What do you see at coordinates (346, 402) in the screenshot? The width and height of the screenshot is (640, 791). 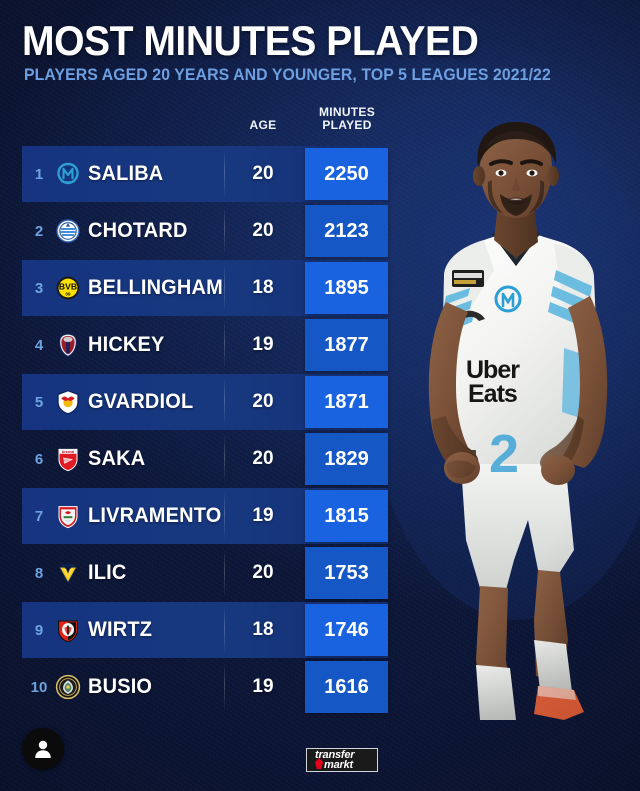 I see `minutes-played-value: 1871` at bounding box center [346, 402].